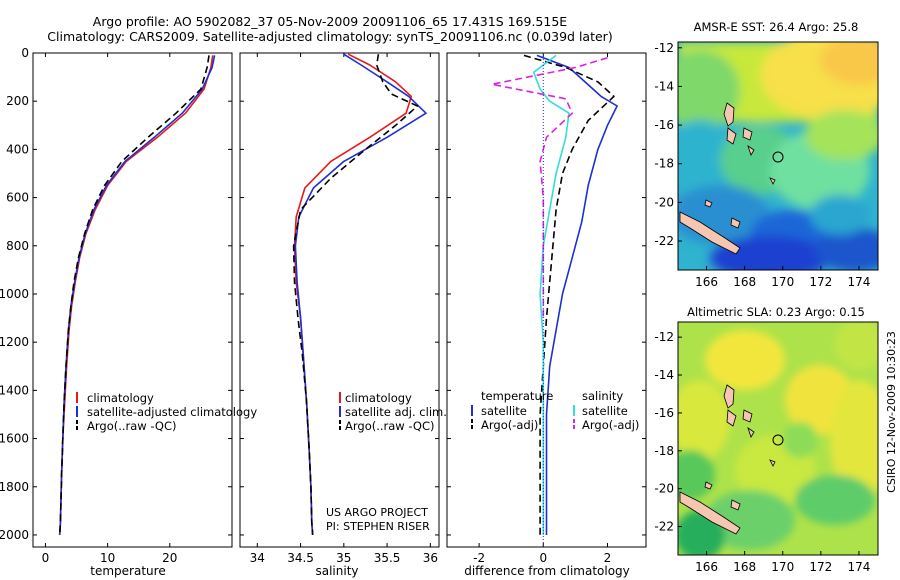 The image size is (900, 580). Describe the element at coordinates (17, 101) in the screenshot. I see `y-tick-label: 200` at that location.